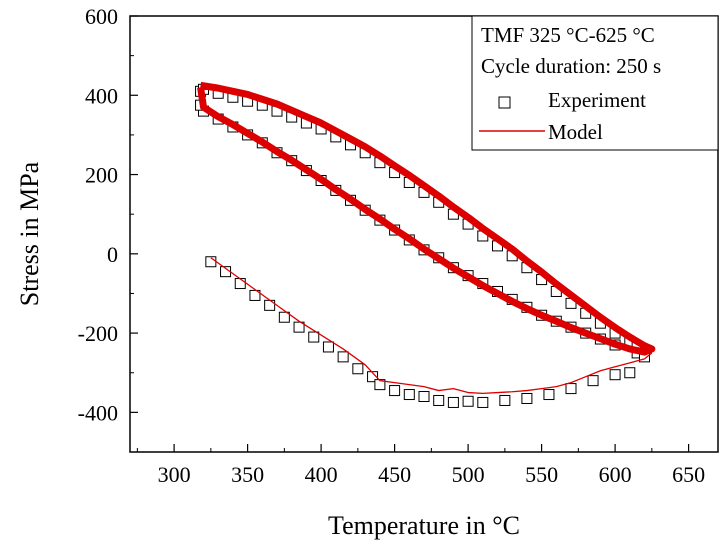 The image size is (721, 544). Describe the element at coordinates (413, 448) in the screenshot. I see `x-axis-ticks` at that location.